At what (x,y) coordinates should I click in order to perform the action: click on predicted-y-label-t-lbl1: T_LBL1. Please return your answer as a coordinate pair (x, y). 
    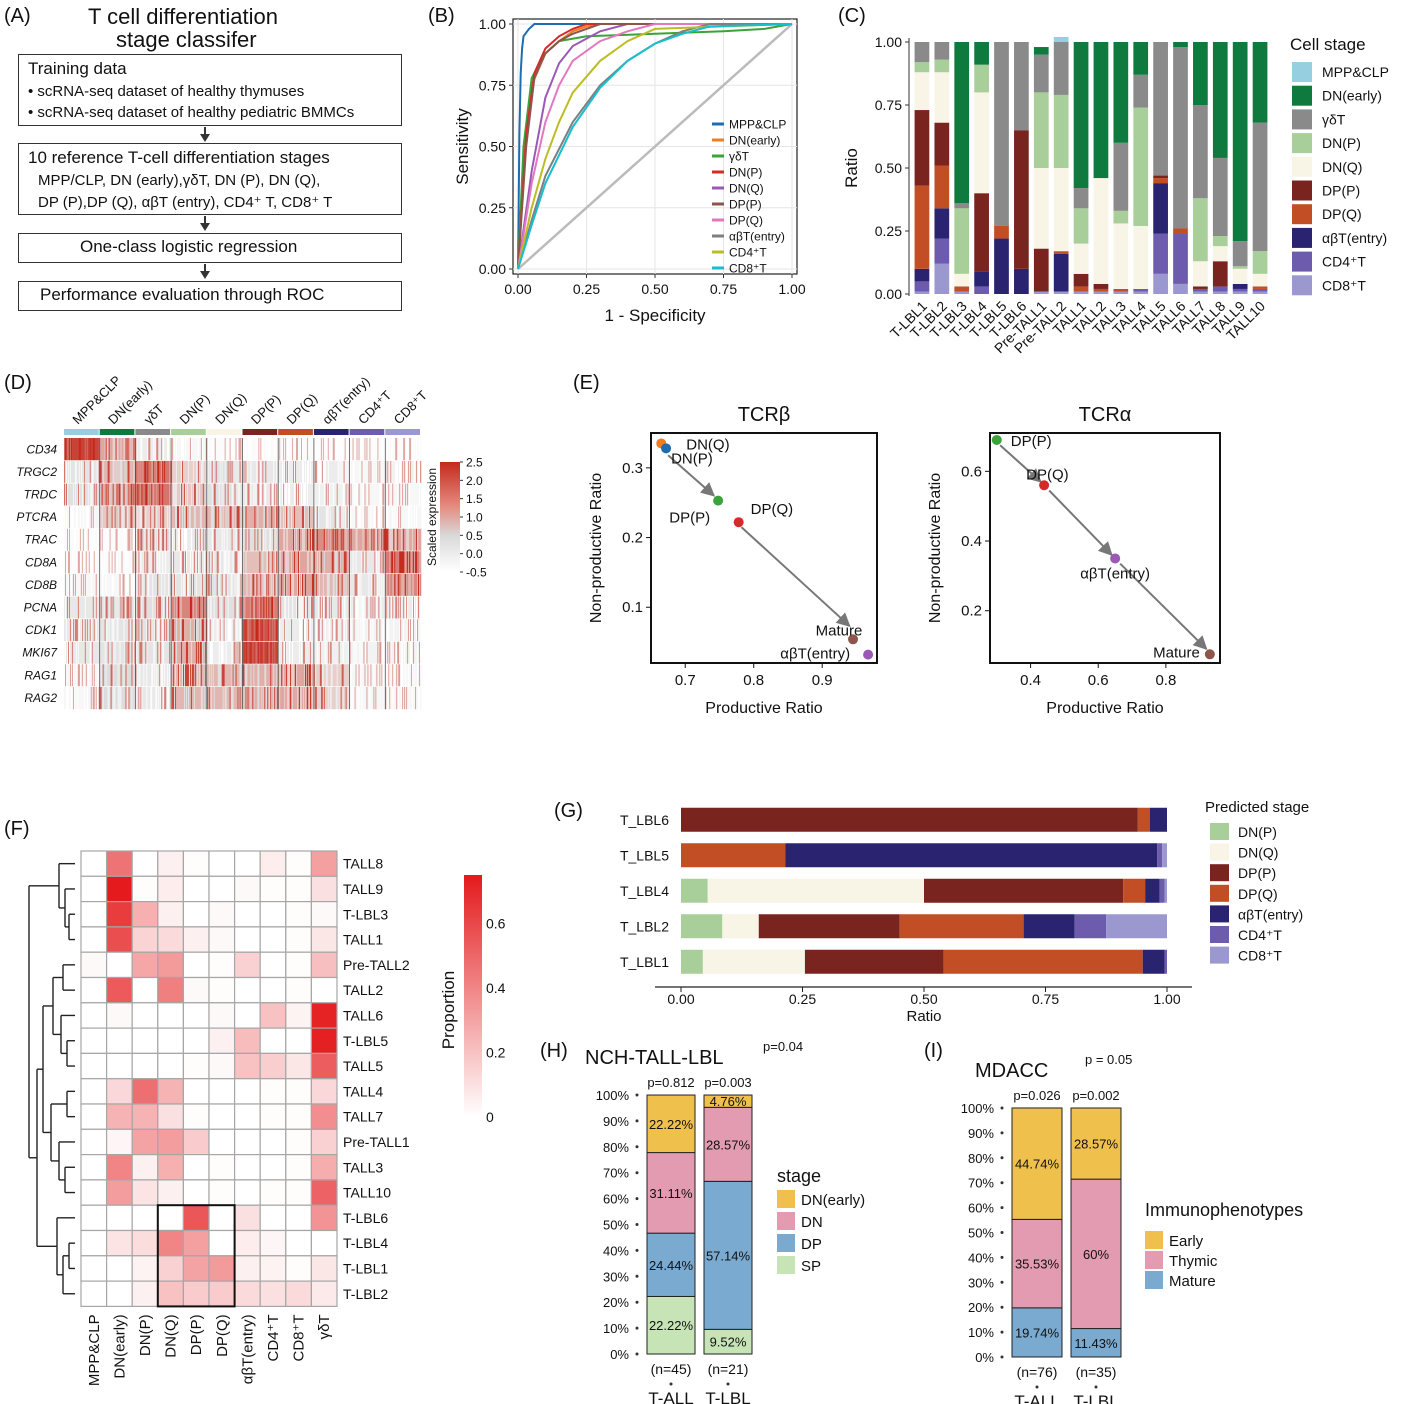
    Looking at the image, I should click on (644, 962).